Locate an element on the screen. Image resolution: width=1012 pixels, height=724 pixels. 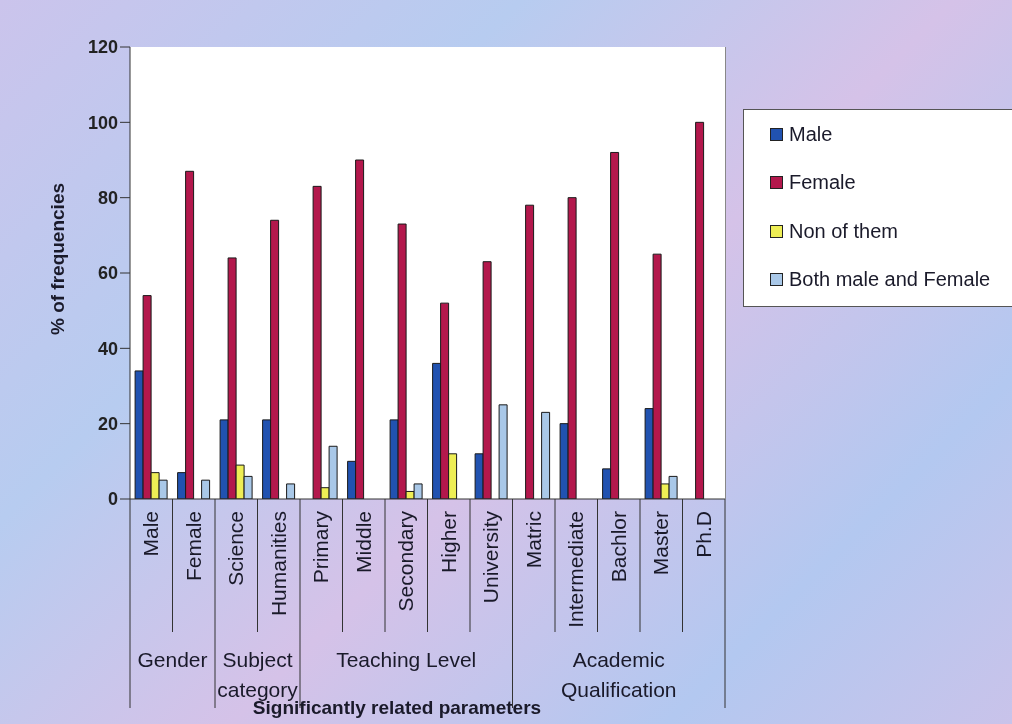
x-tick-label: University is located at coordinates (491, 557).